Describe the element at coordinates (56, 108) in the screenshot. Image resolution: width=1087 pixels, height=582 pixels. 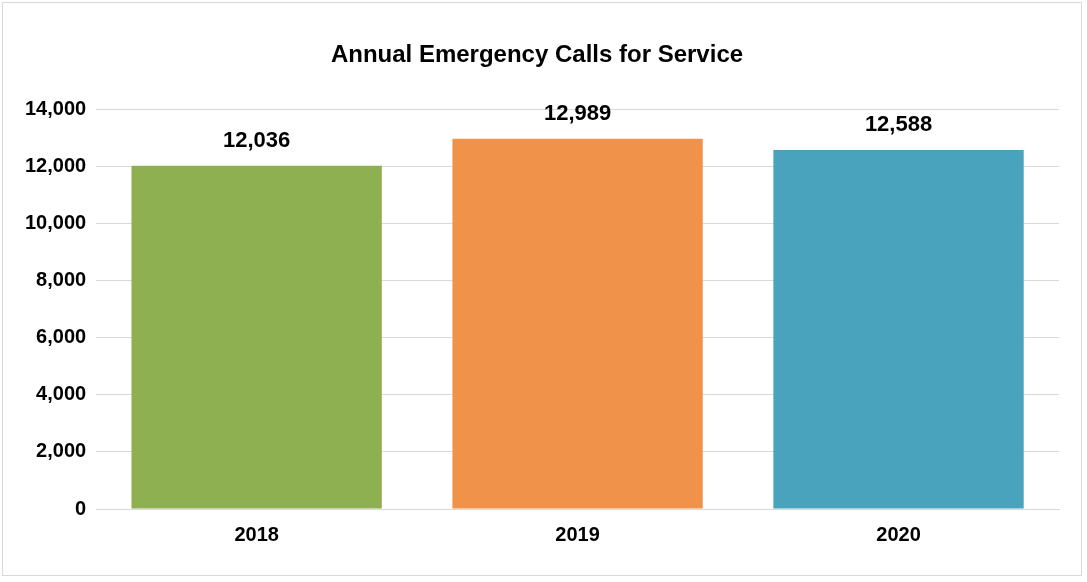
I see `y-tick-label: 14,000` at that location.